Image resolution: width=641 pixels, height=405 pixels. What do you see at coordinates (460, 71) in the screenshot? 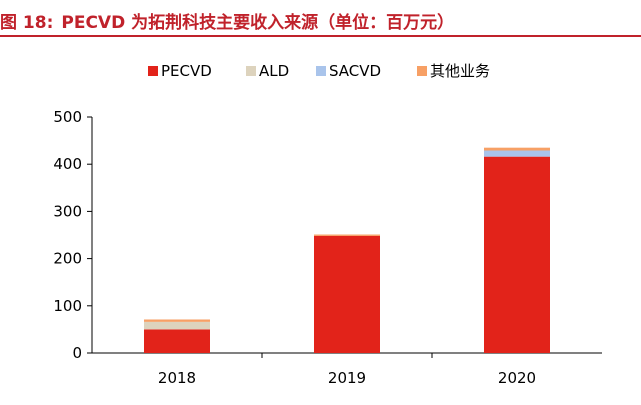
I see `legend-label-3: 其他业务` at bounding box center [460, 71].